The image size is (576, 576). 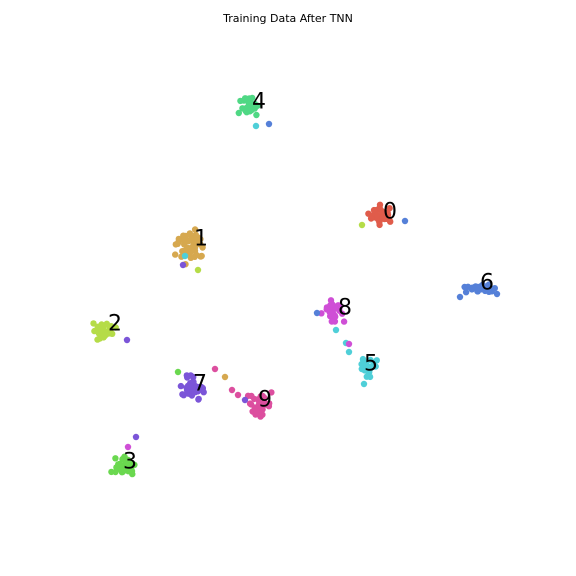 I want to click on cluster-label-5: 5, so click(x=371, y=364).